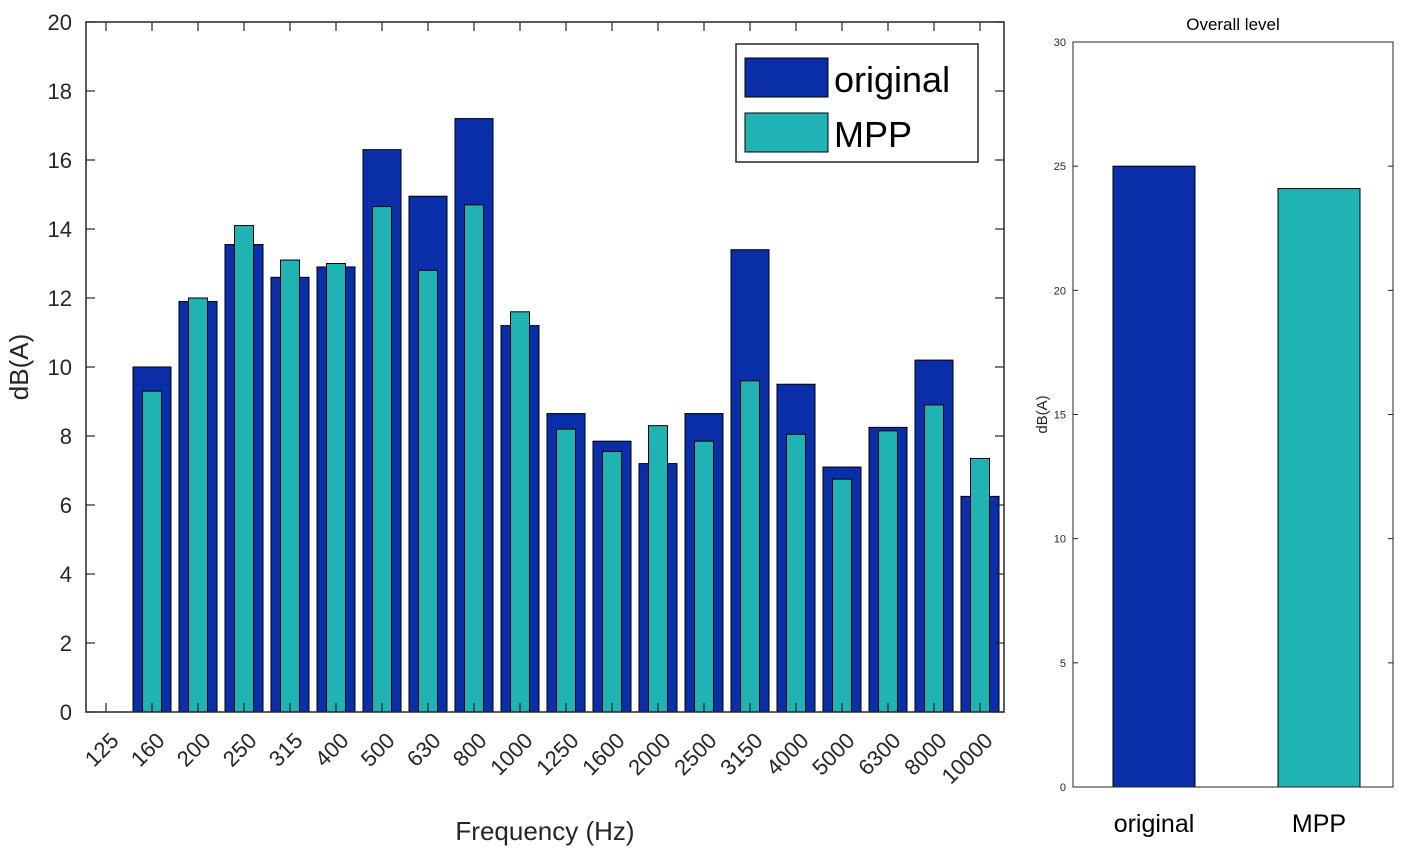 Image resolution: width=1414 pixels, height=852 pixels. Describe the element at coordinates (1236, 476) in the screenshot. I see `overall-bars` at that location.